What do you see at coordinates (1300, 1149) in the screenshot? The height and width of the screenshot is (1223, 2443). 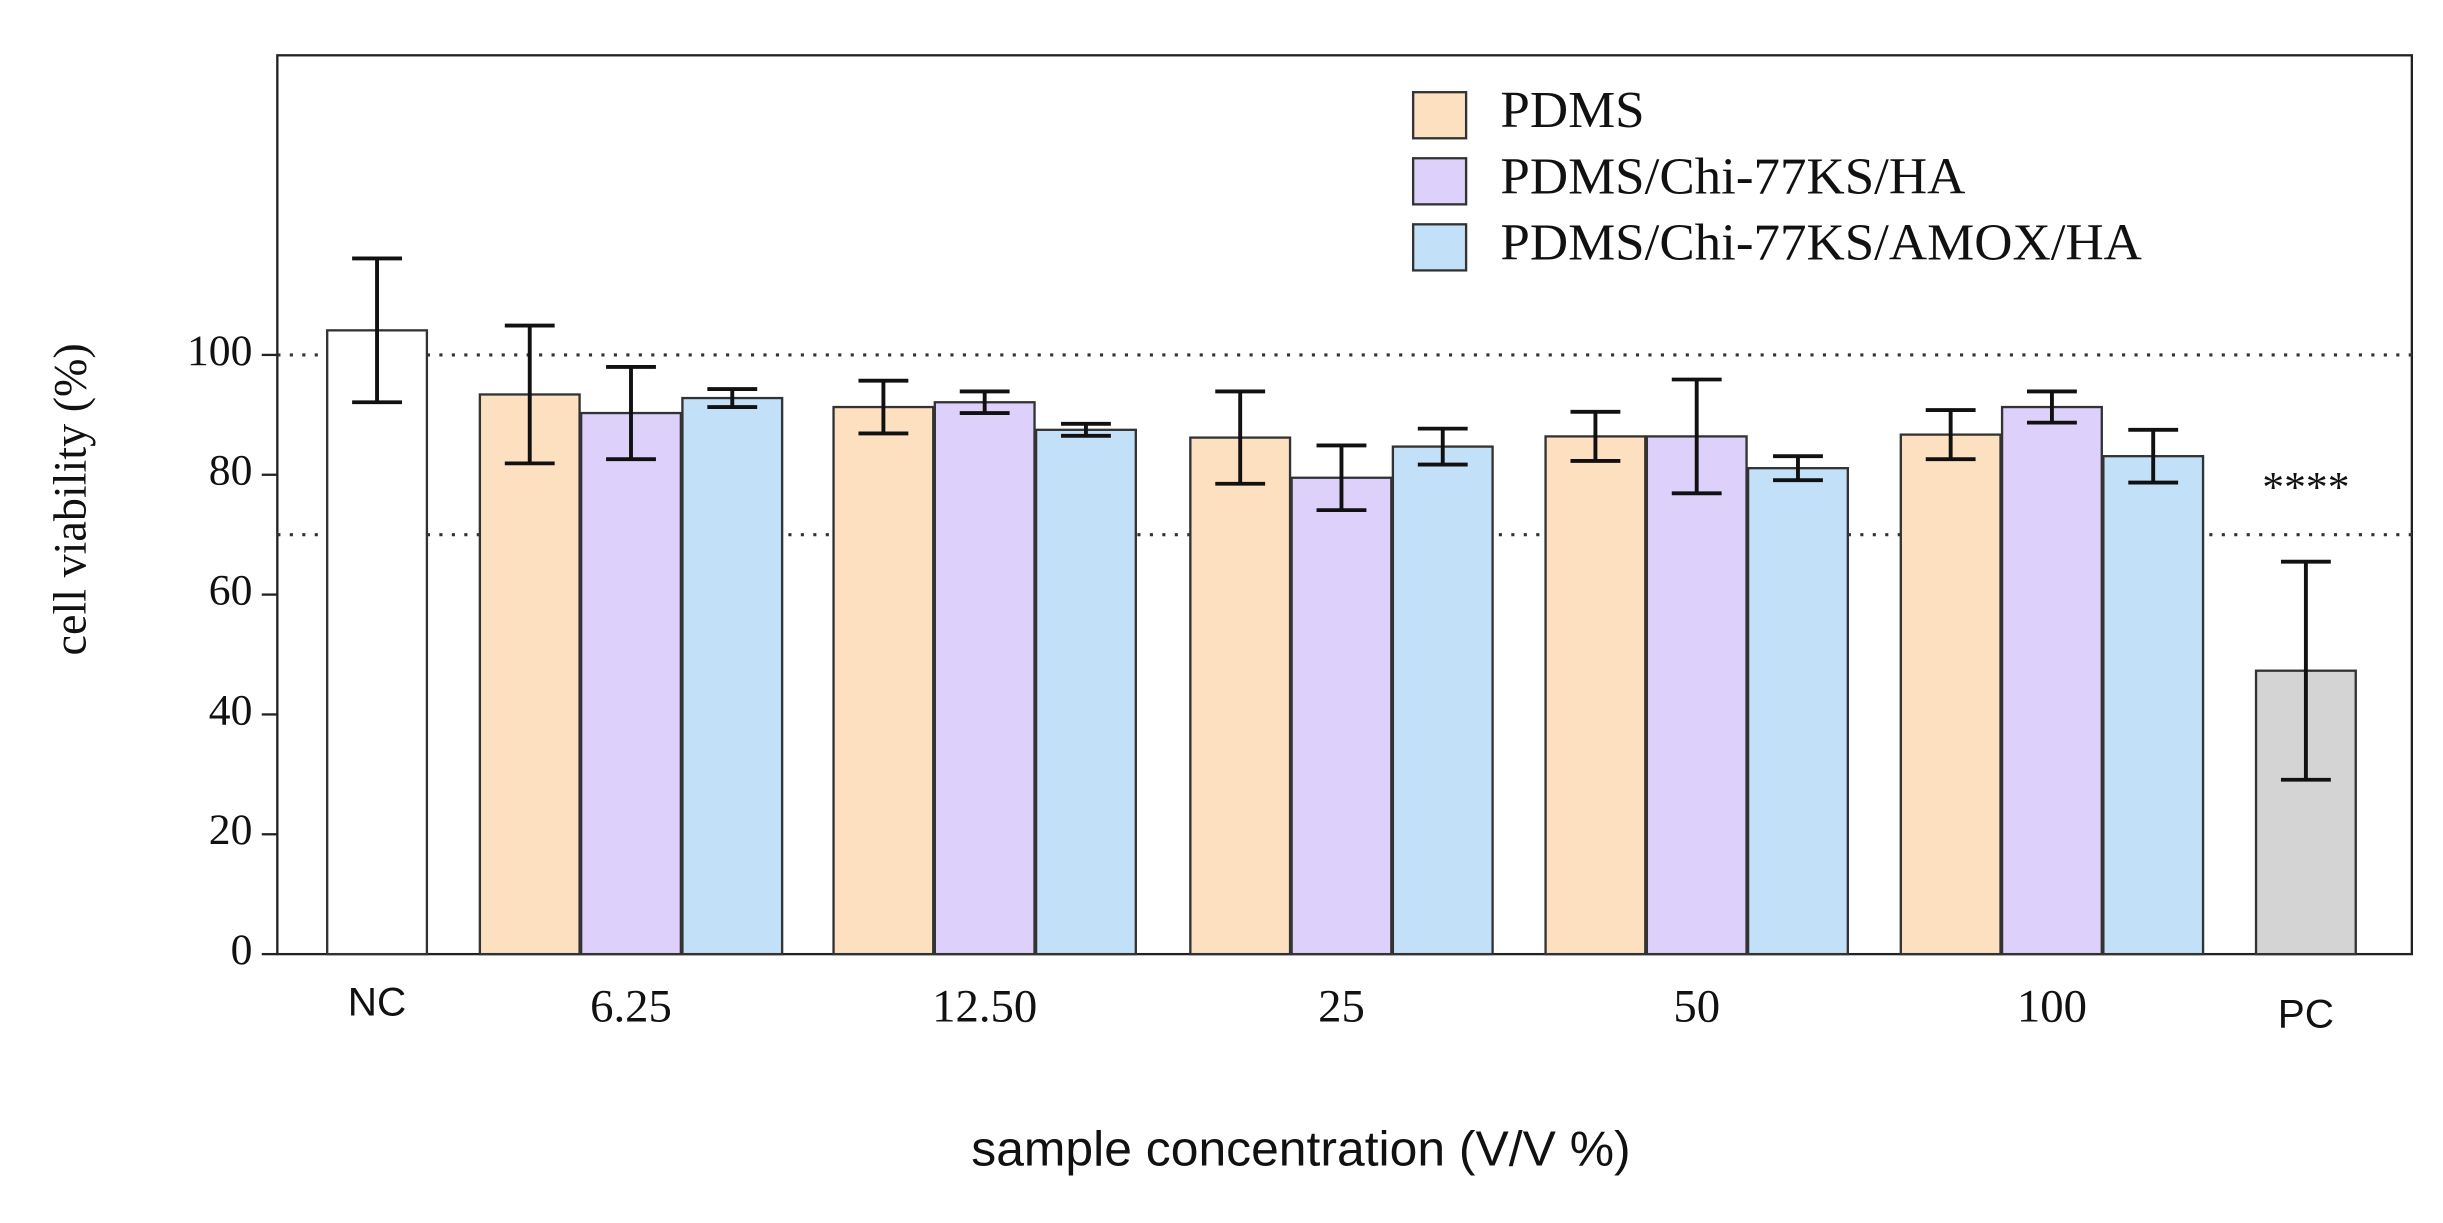 I see `x-axis-label: sample concentration (V/V %)` at bounding box center [1300, 1149].